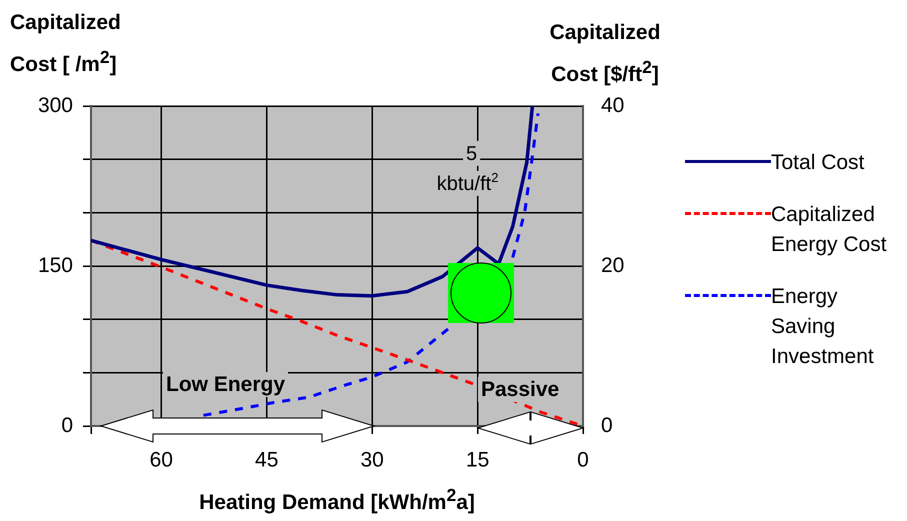 This screenshot has height=521, width=907. What do you see at coordinates (55, 105) in the screenshot?
I see `y-tick-label: 300` at bounding box center [55, 105].